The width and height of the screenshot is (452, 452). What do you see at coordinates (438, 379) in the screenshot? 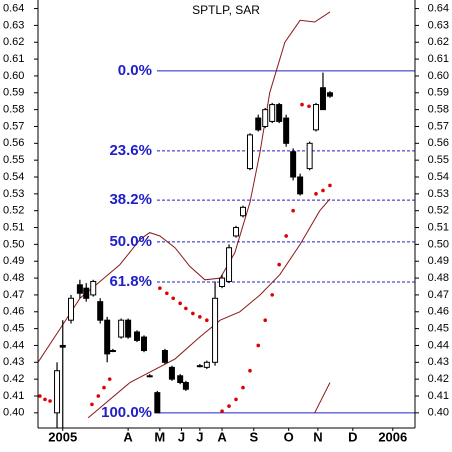
I see `y-tick-label: 0.42` at bounding box center [438, 379].